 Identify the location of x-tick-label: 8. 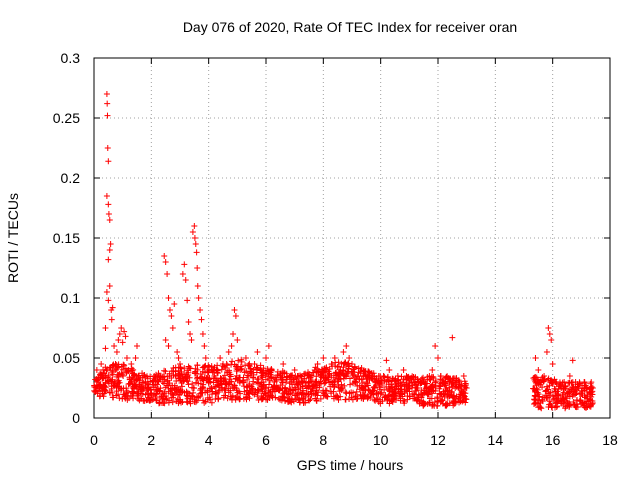
(323, 440).